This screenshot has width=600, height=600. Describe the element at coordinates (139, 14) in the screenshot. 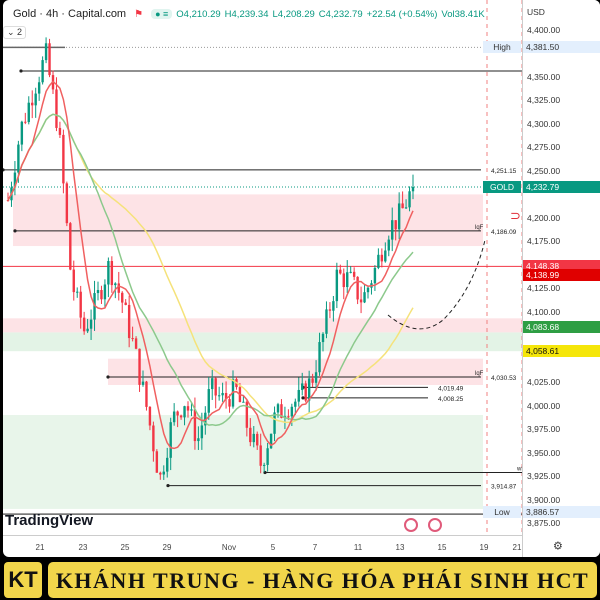

I see `flag-icon: ⚑` at that location.